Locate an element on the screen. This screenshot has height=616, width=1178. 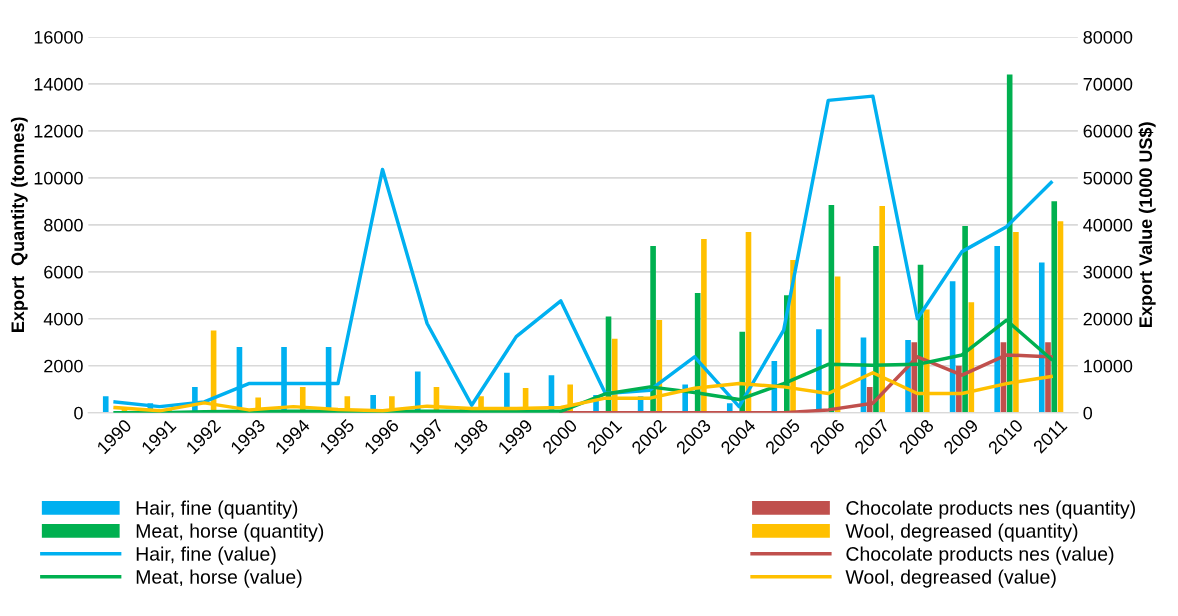
y-tick-label: 14000 is located at coordinates (58, 84).